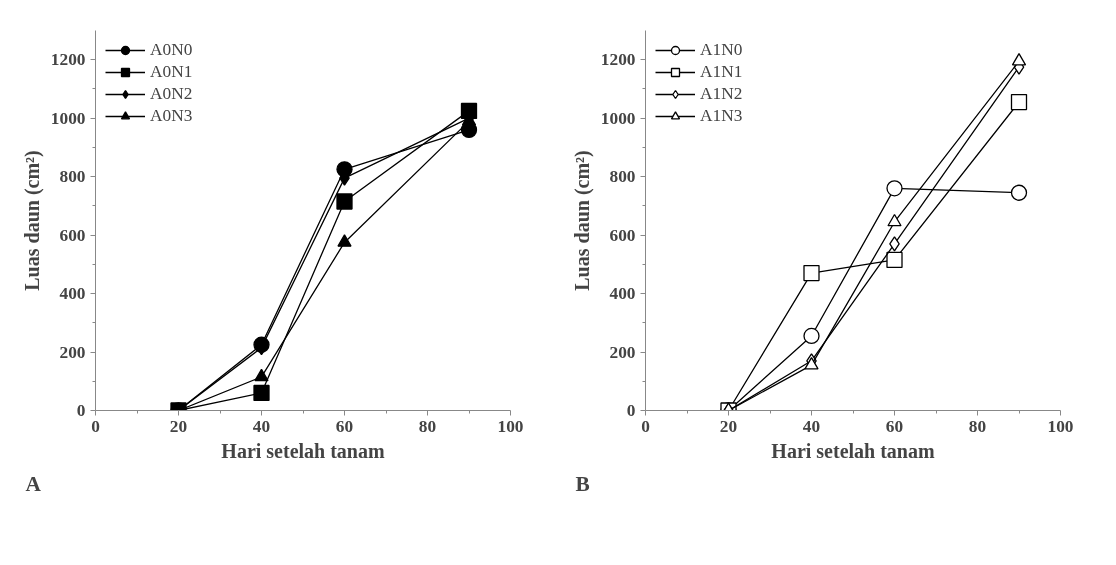  What do you see at coordinates (171, 50) in the screenshot?
I see `legend-label: A0N0` at bounding box center [171, 50].